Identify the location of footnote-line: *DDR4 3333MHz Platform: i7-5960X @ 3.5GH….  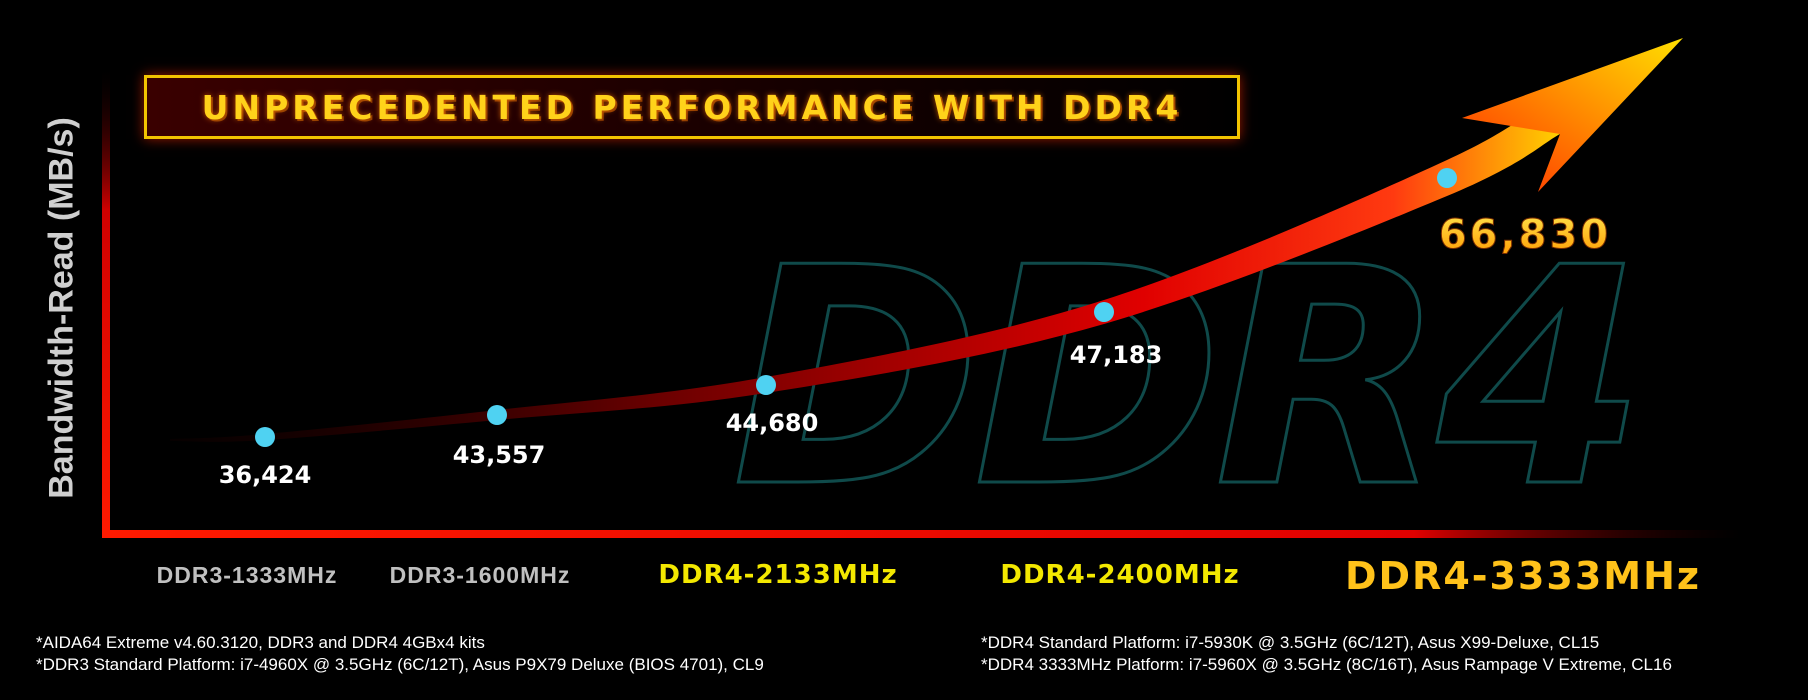
(1326, 664).